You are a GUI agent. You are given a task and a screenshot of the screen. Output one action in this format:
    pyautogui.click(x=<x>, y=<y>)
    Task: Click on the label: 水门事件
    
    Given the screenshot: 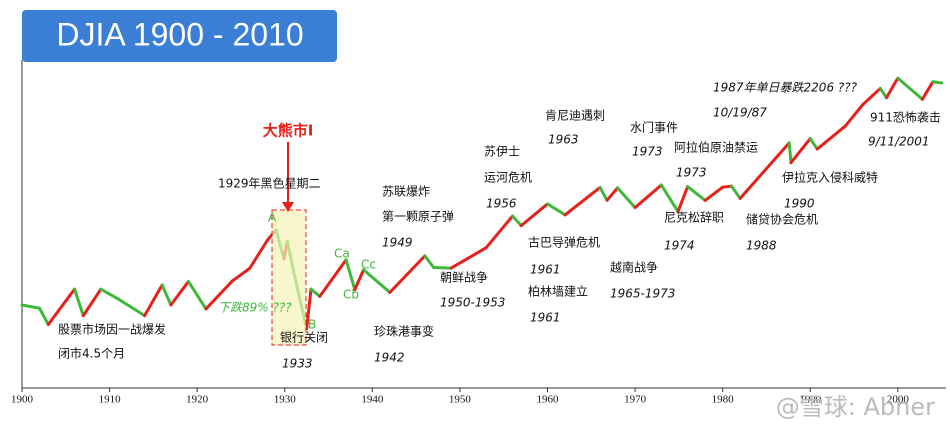 What is the action you would take?
    pyautogui.click(x=654, y=127)
    